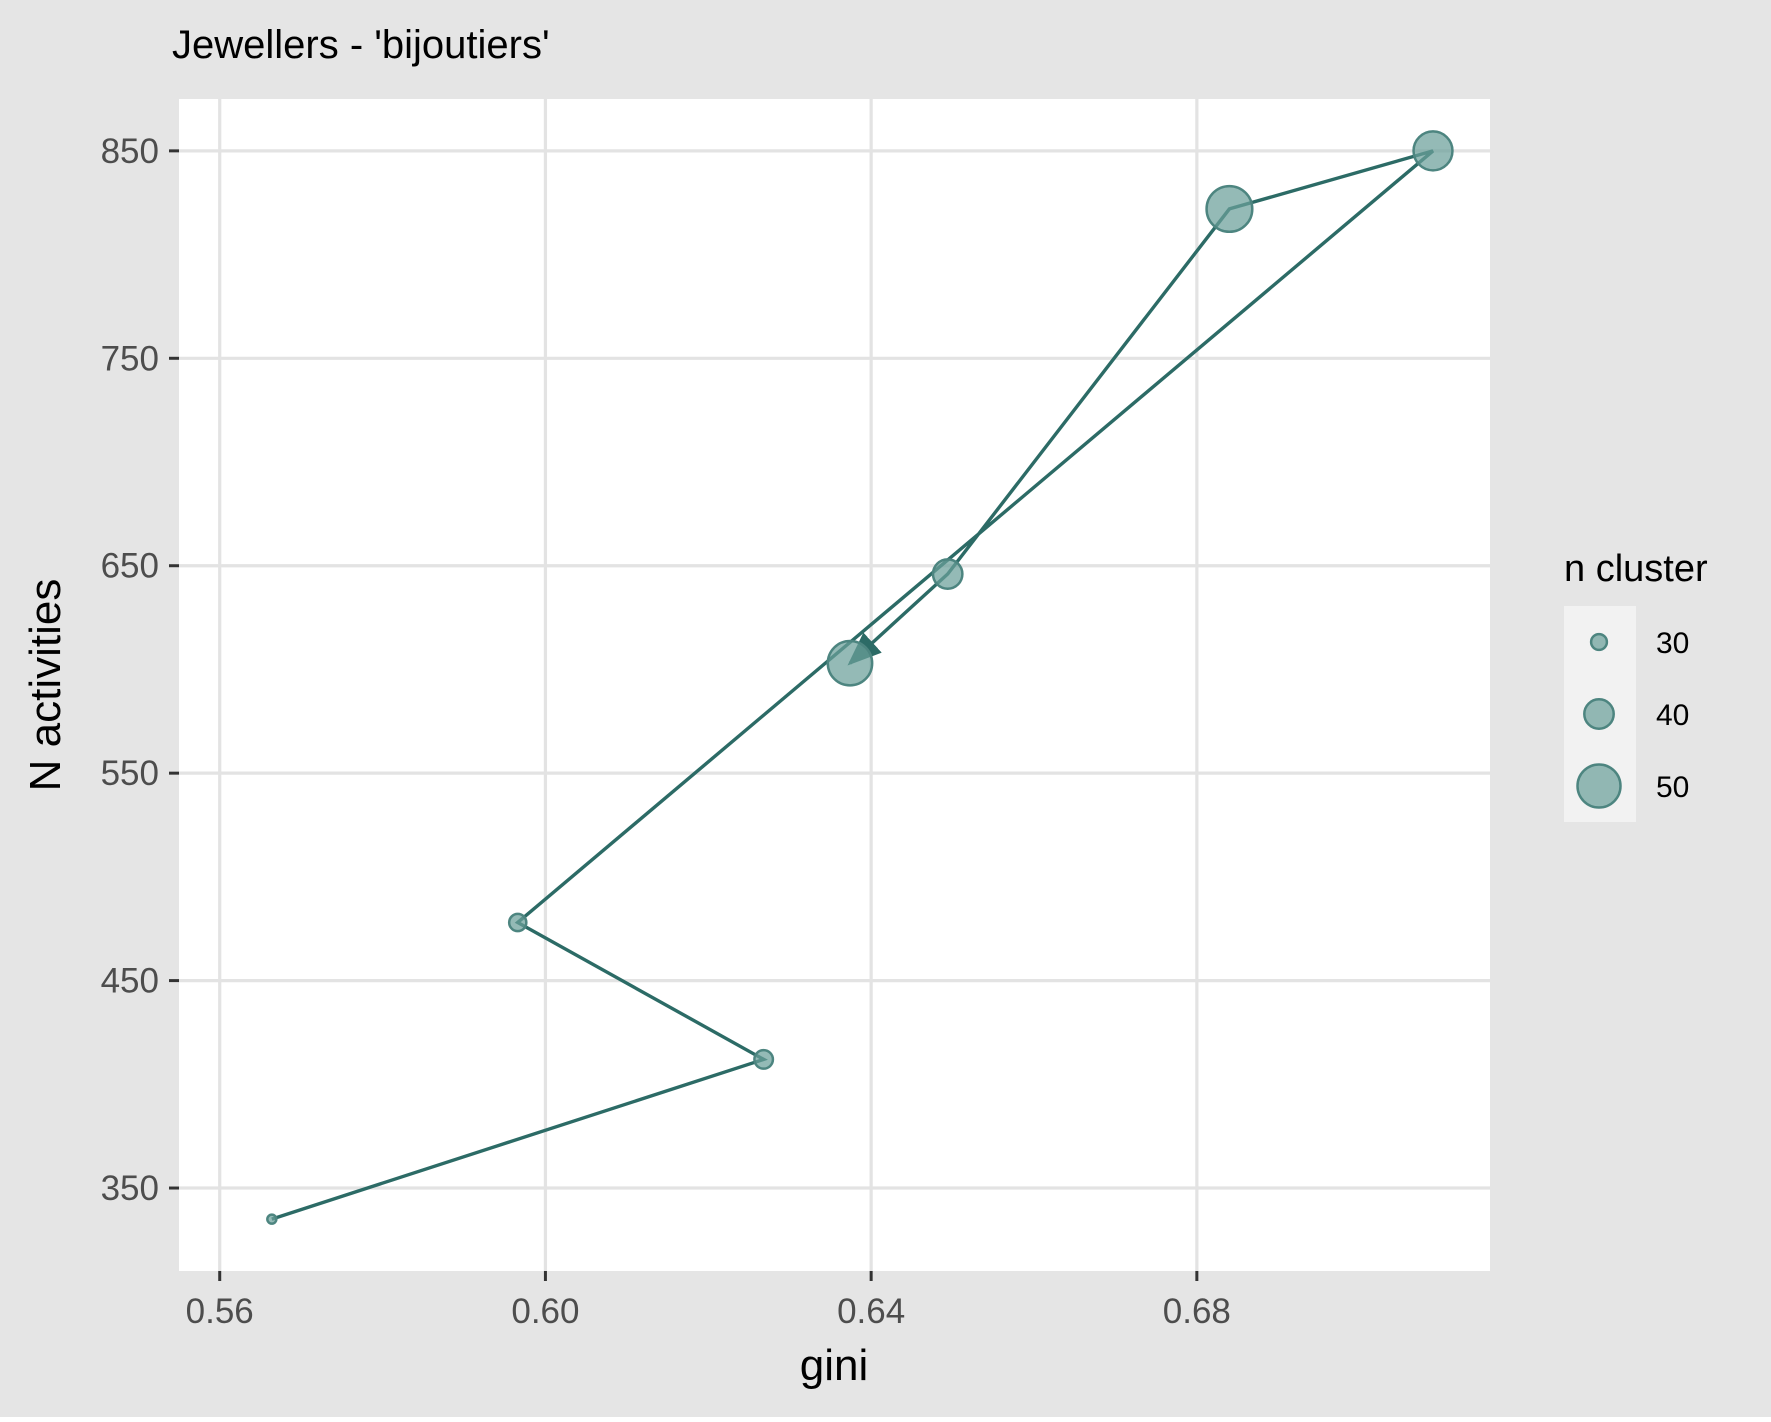 Image resolution: width=1771 pixels, height=1422 pixels. What do you see at coordinates (361, 45) in the screenshot?
I see `chart-title: Jewellers - 'bijoutiers'` at bounding box center [361, 45].